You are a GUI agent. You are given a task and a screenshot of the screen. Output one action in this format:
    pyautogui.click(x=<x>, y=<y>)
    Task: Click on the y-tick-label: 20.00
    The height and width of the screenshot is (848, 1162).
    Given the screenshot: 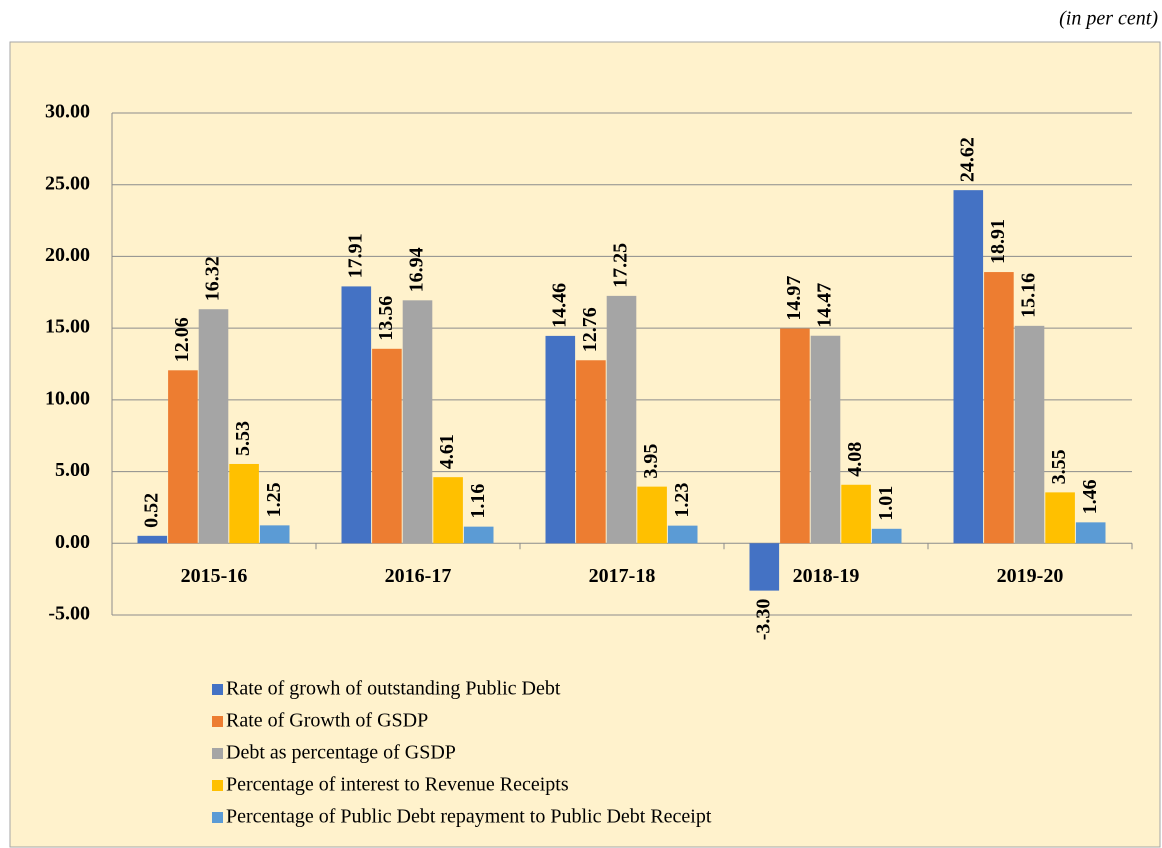 What is the action you would take?
    pyautogui.click(x=67, y=255)
    